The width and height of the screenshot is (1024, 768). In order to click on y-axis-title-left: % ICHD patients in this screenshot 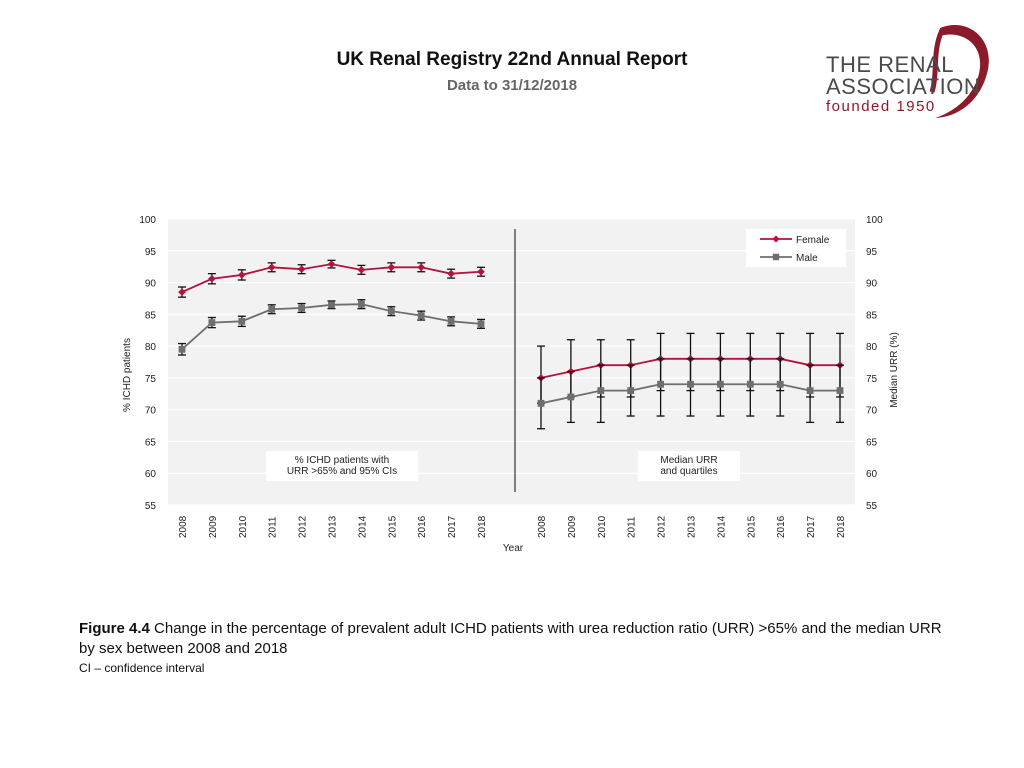, I will do `click(127, 375)`.